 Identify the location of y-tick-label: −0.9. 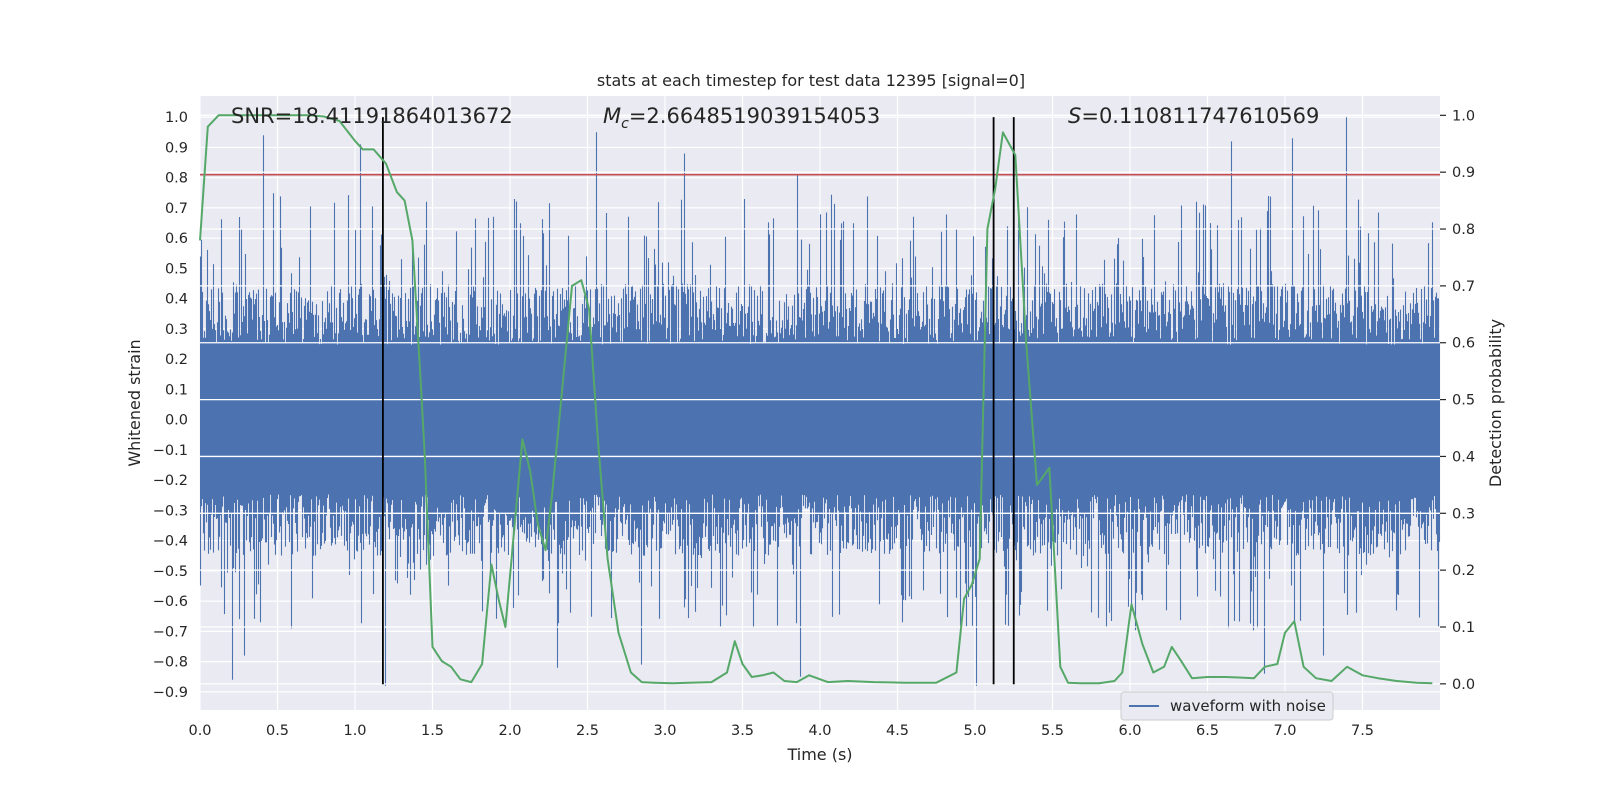
(170, 693).